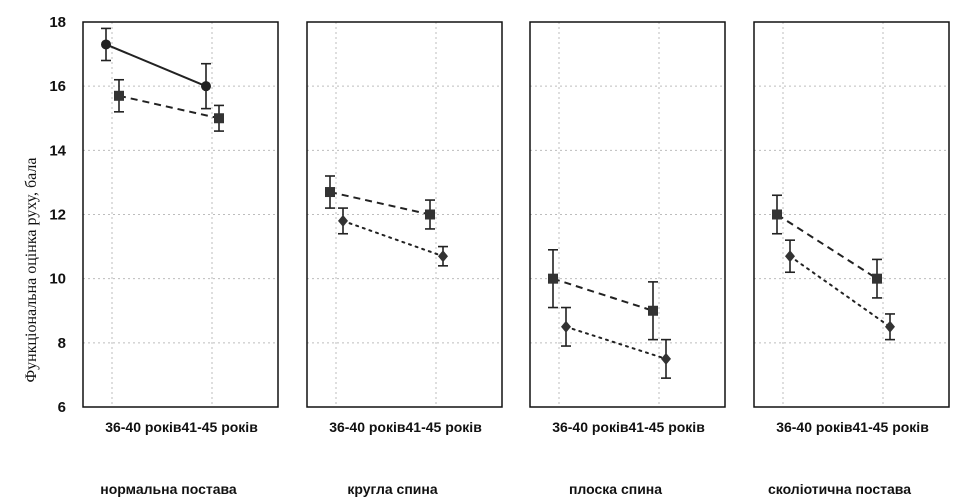  Describe the element at coordinates (57, 279) in the screenshot. I see `y-tick-label: 10` at that location.